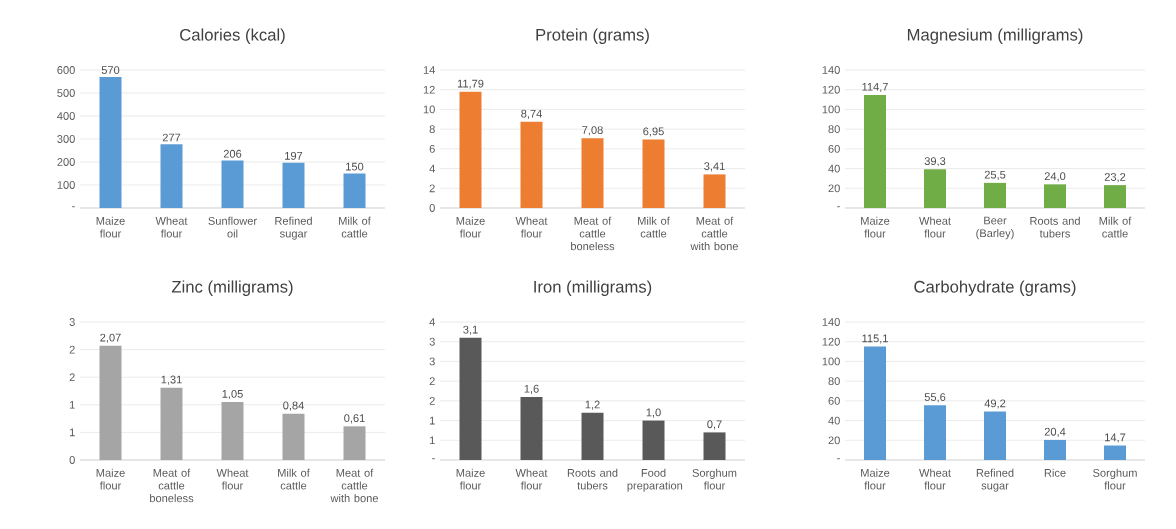 This screenshot has height=529, width=1176. Describe the element at coordinates (171, 380) in the screenshot. I see `data-label: 1,31` at that location.